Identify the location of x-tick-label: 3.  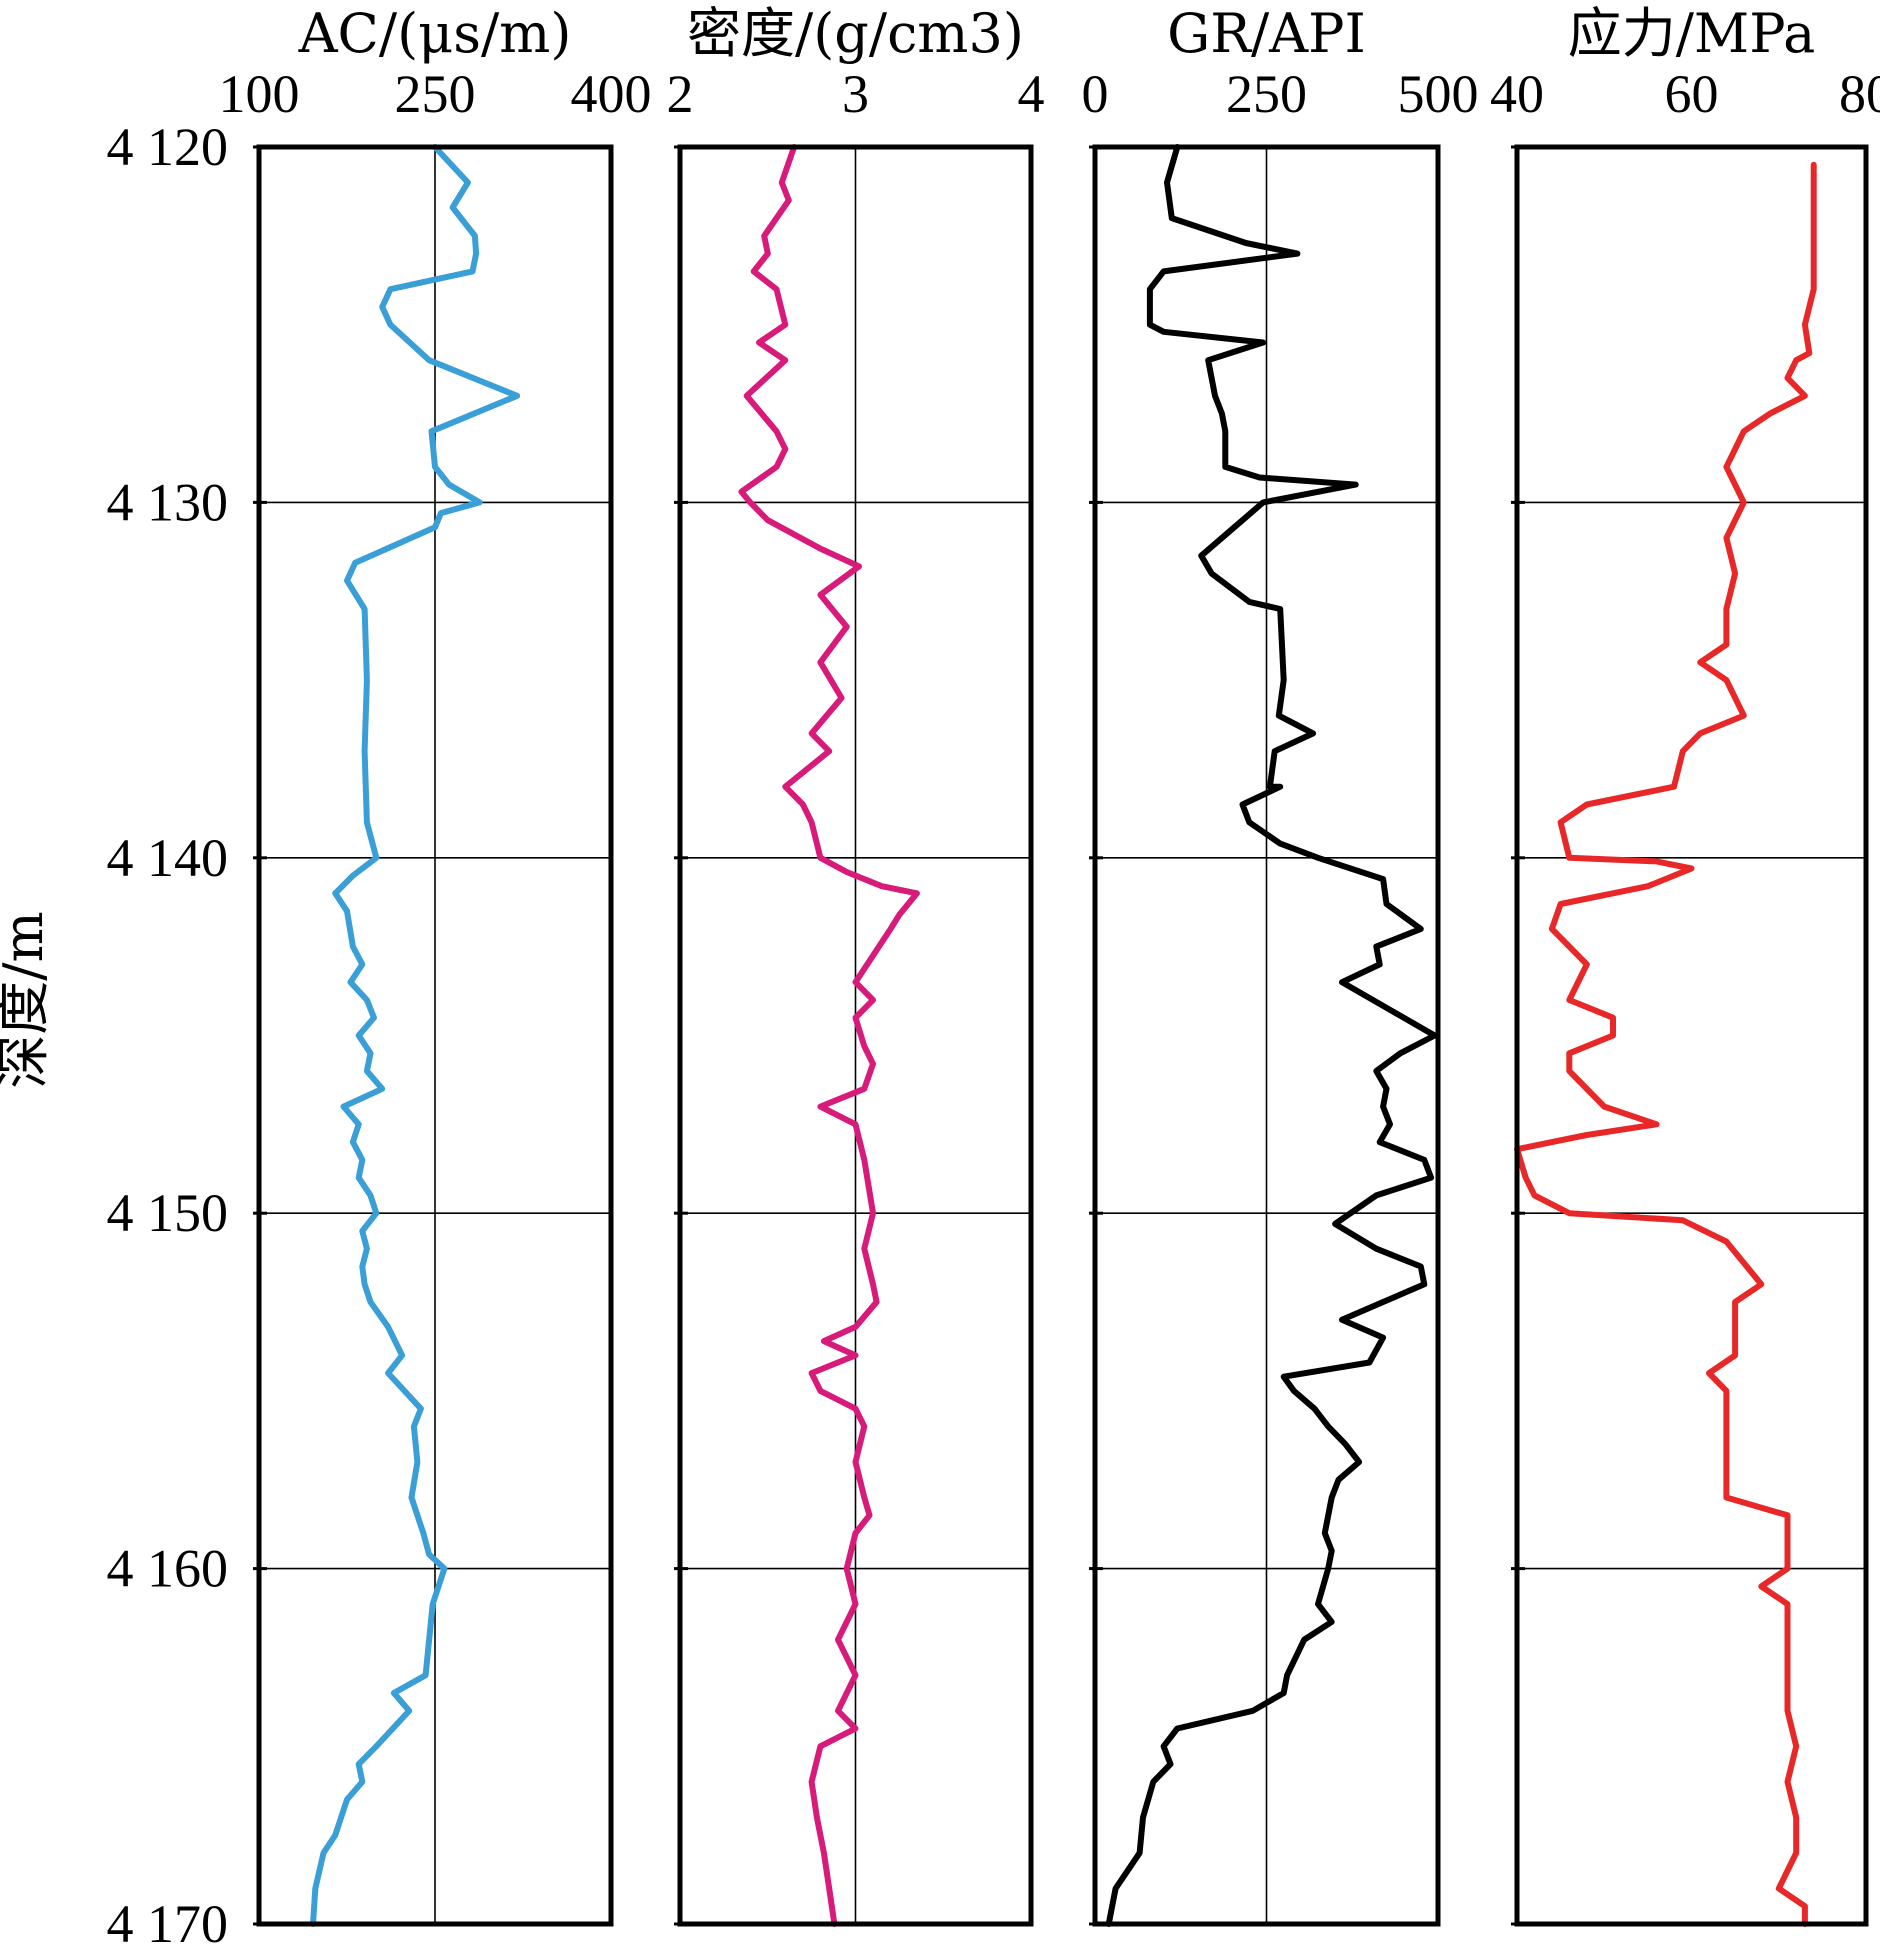
(855, 94).